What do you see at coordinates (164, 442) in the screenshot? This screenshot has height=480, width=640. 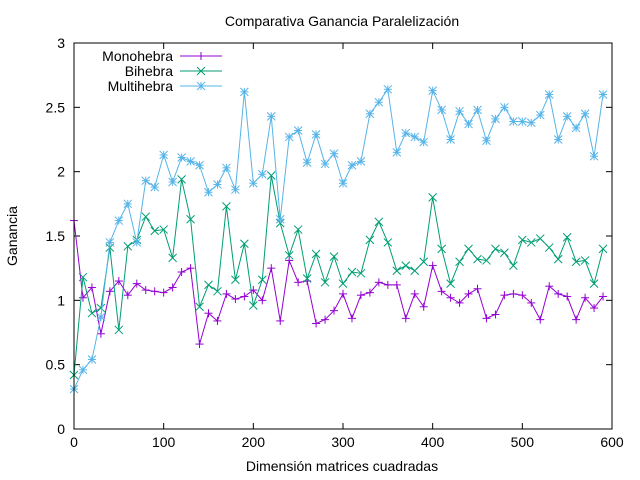 I see `x-tick-label: 100` at bounding box center [164, 442].